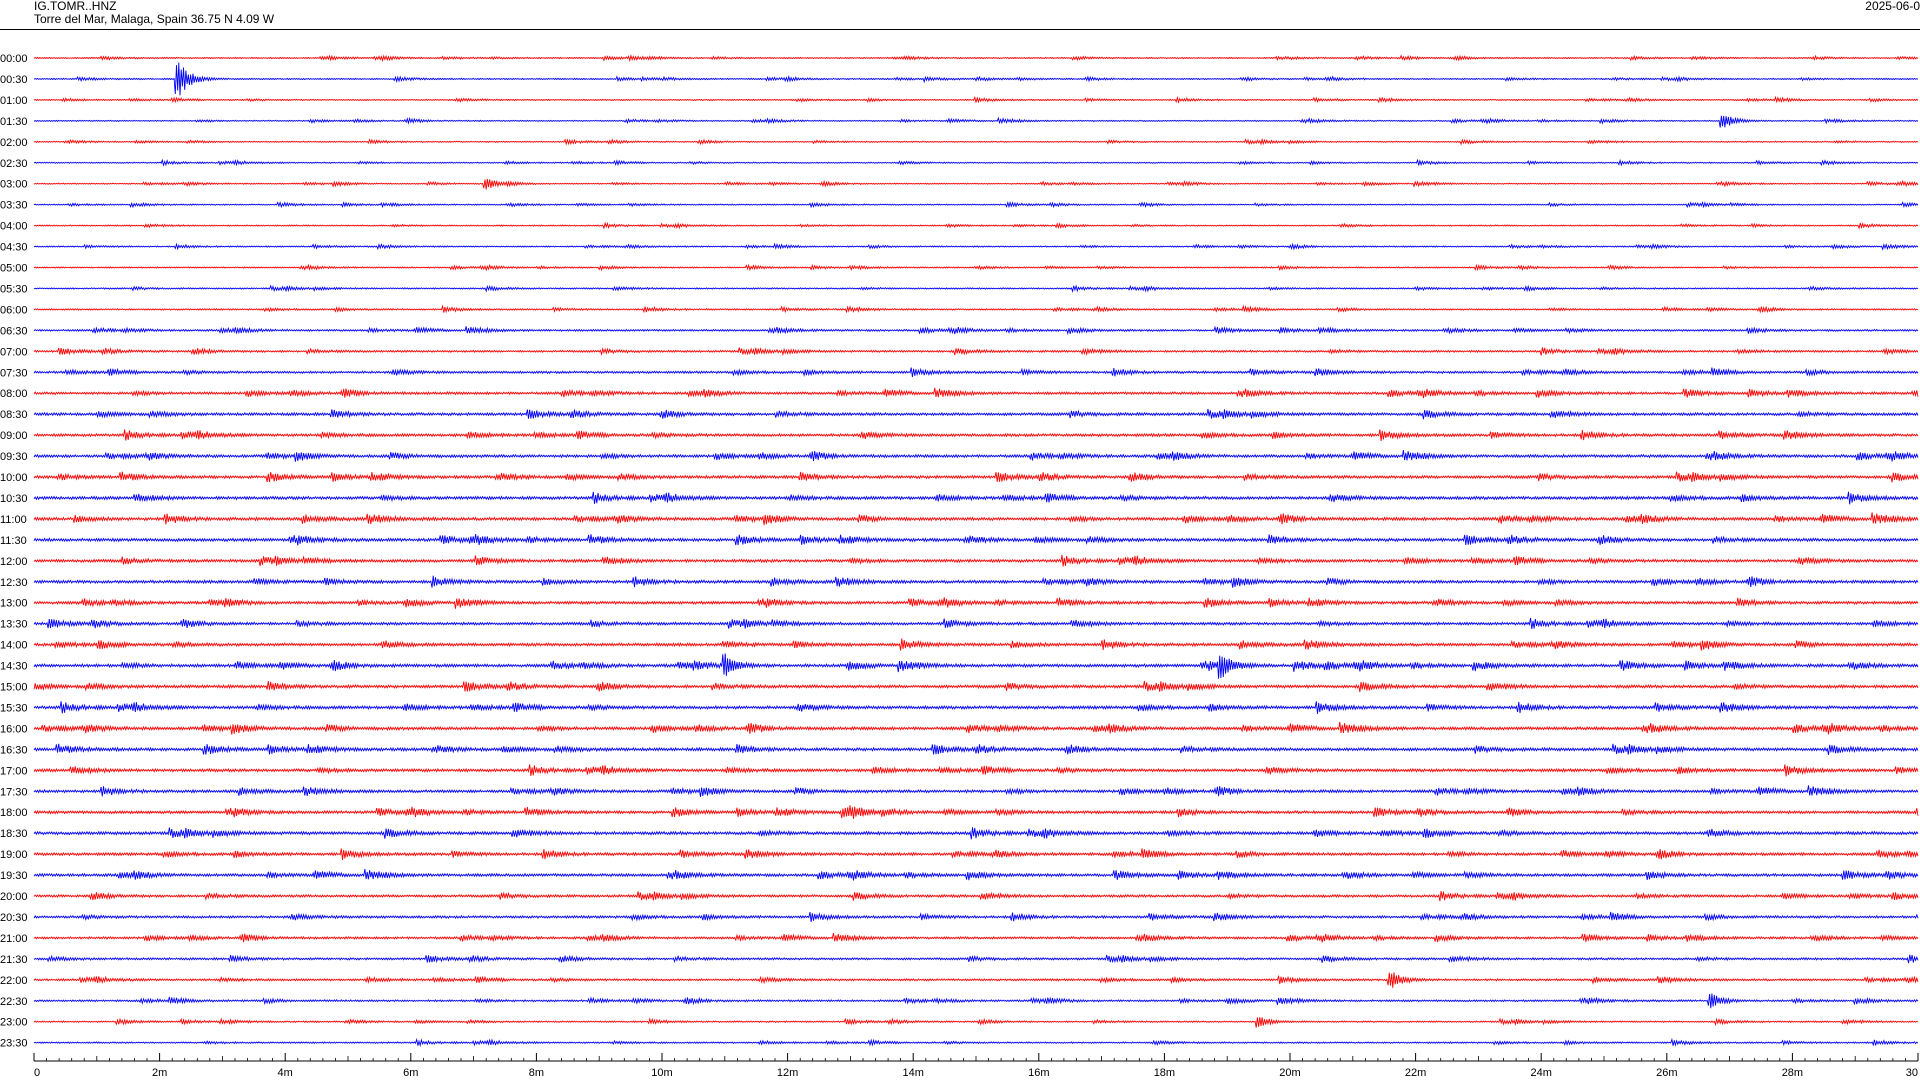  I want to click on row-label: 00:00, so click(14, 59).